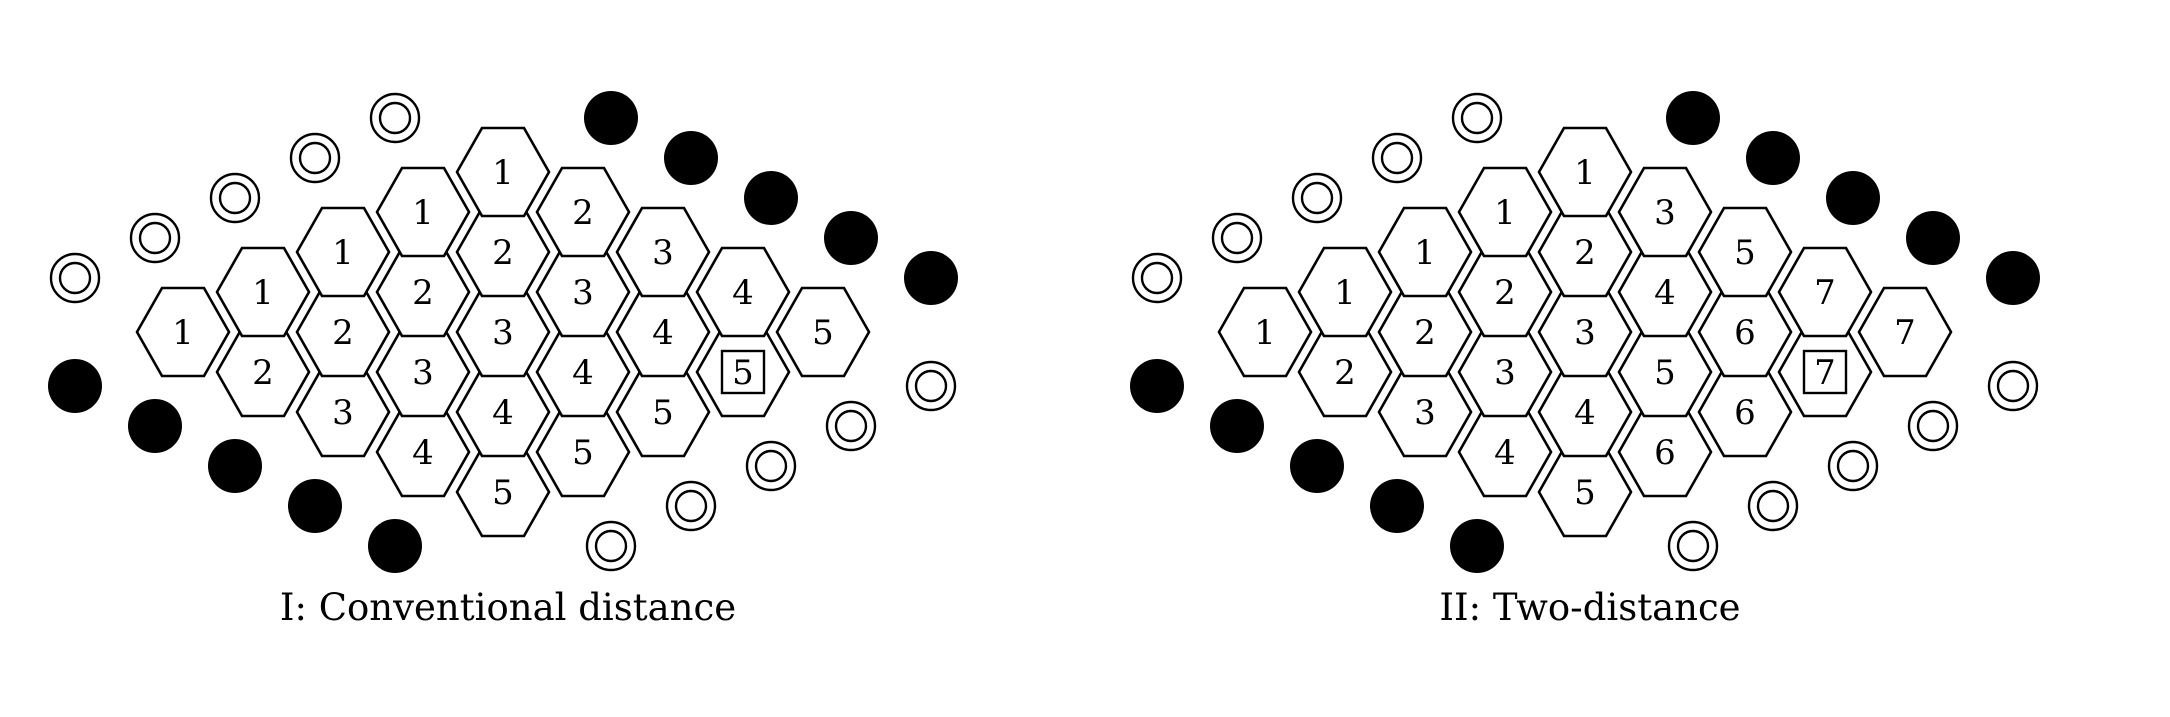 The height and width of the screenshot is (717, 2170). I want to click on panel-caption: II: Two-distance, so click(1589, 607).